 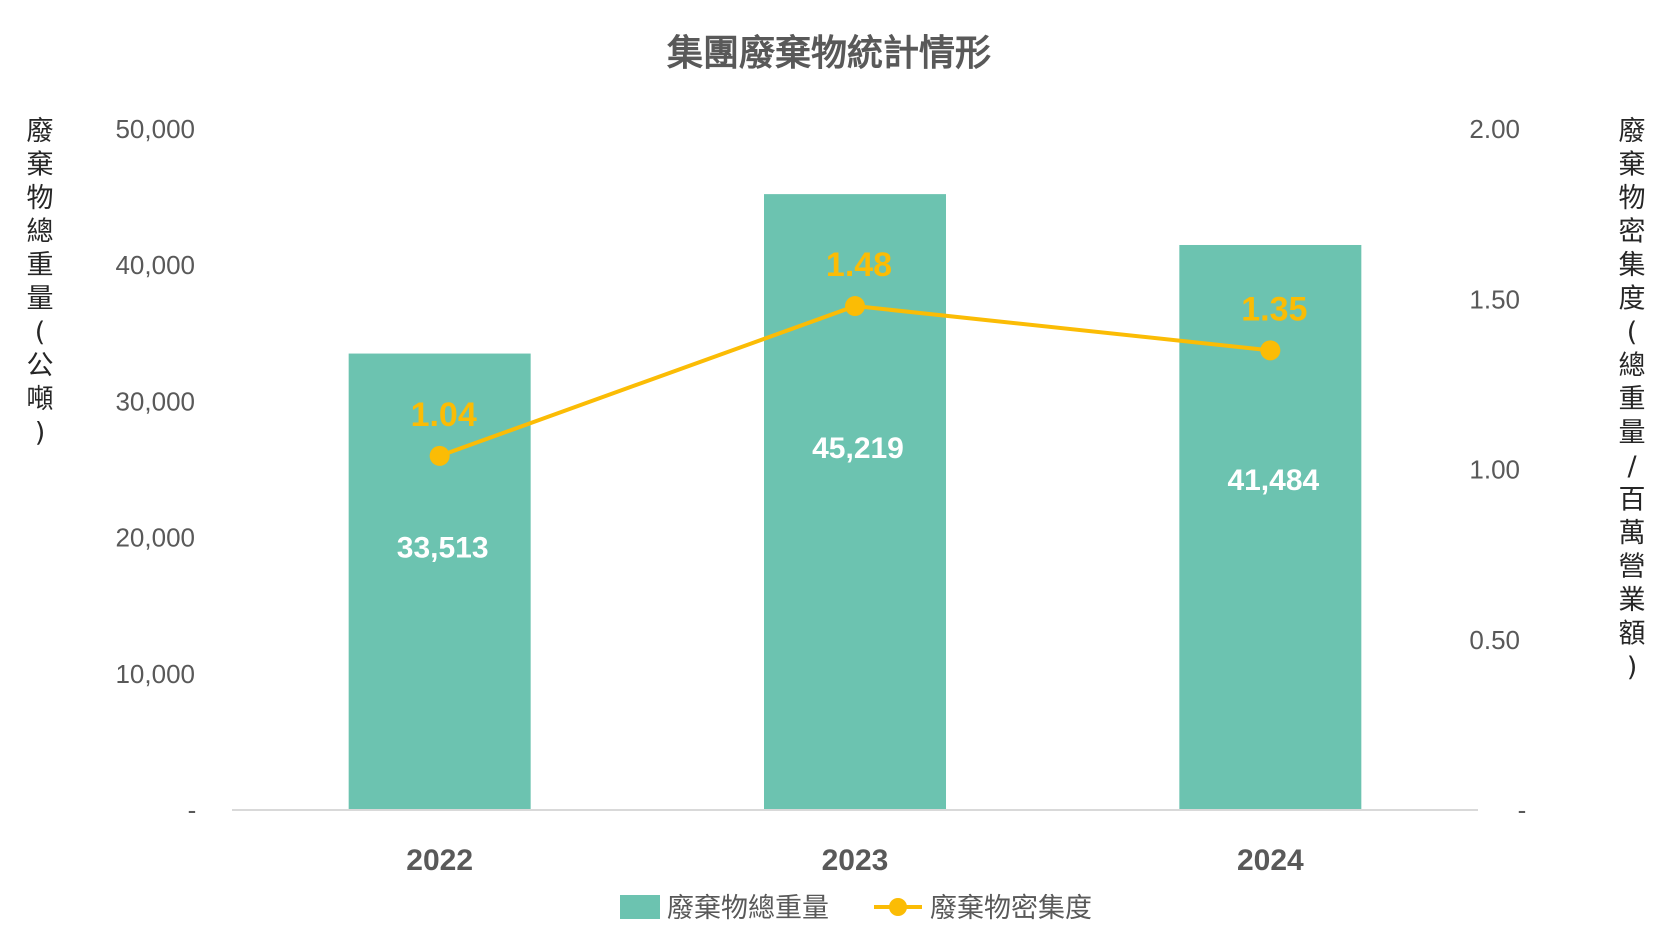 I want to click on bar-data-labels: 33,513 45,219 41,484, so click(x=858, y=498).